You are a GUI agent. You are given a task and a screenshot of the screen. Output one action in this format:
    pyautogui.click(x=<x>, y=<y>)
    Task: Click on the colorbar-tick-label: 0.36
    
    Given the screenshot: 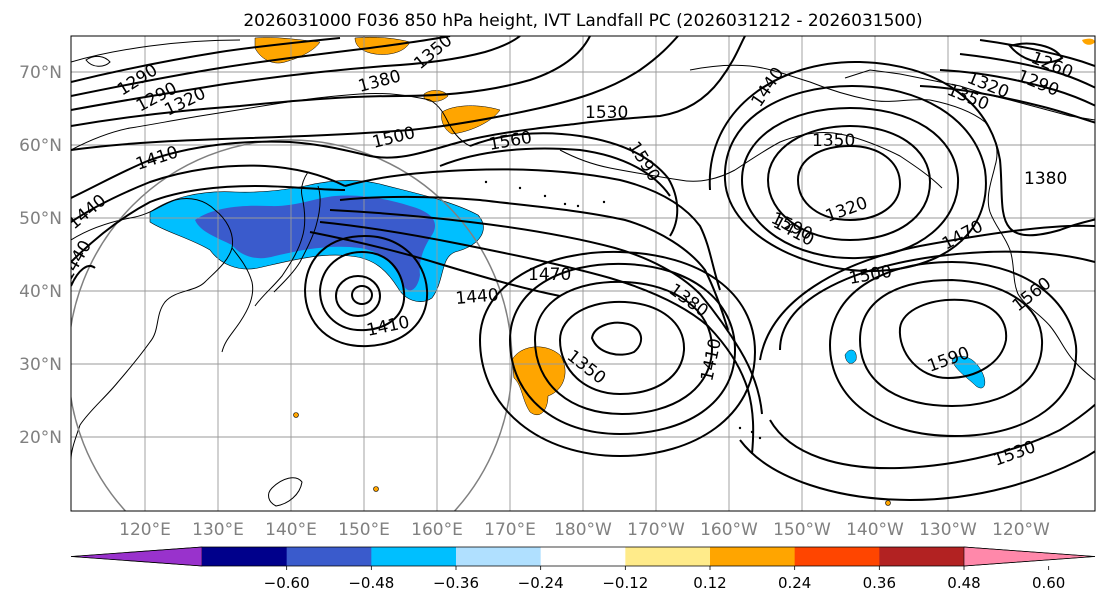 What is the action you would take?
    pyautogui.click(x=879, y=583)
    